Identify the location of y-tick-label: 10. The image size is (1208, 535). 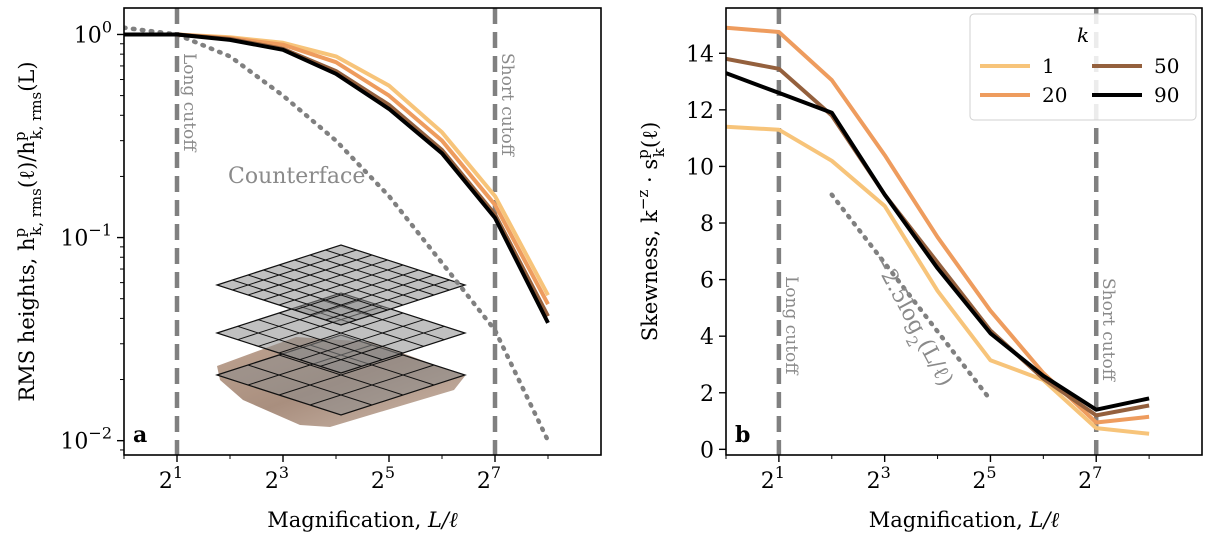
(700, 167).